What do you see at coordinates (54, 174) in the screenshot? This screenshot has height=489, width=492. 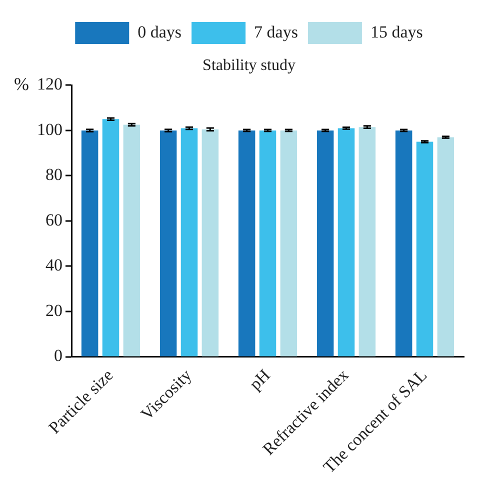 I see `y-tick-label: 80` at bounding box center [54, 174].